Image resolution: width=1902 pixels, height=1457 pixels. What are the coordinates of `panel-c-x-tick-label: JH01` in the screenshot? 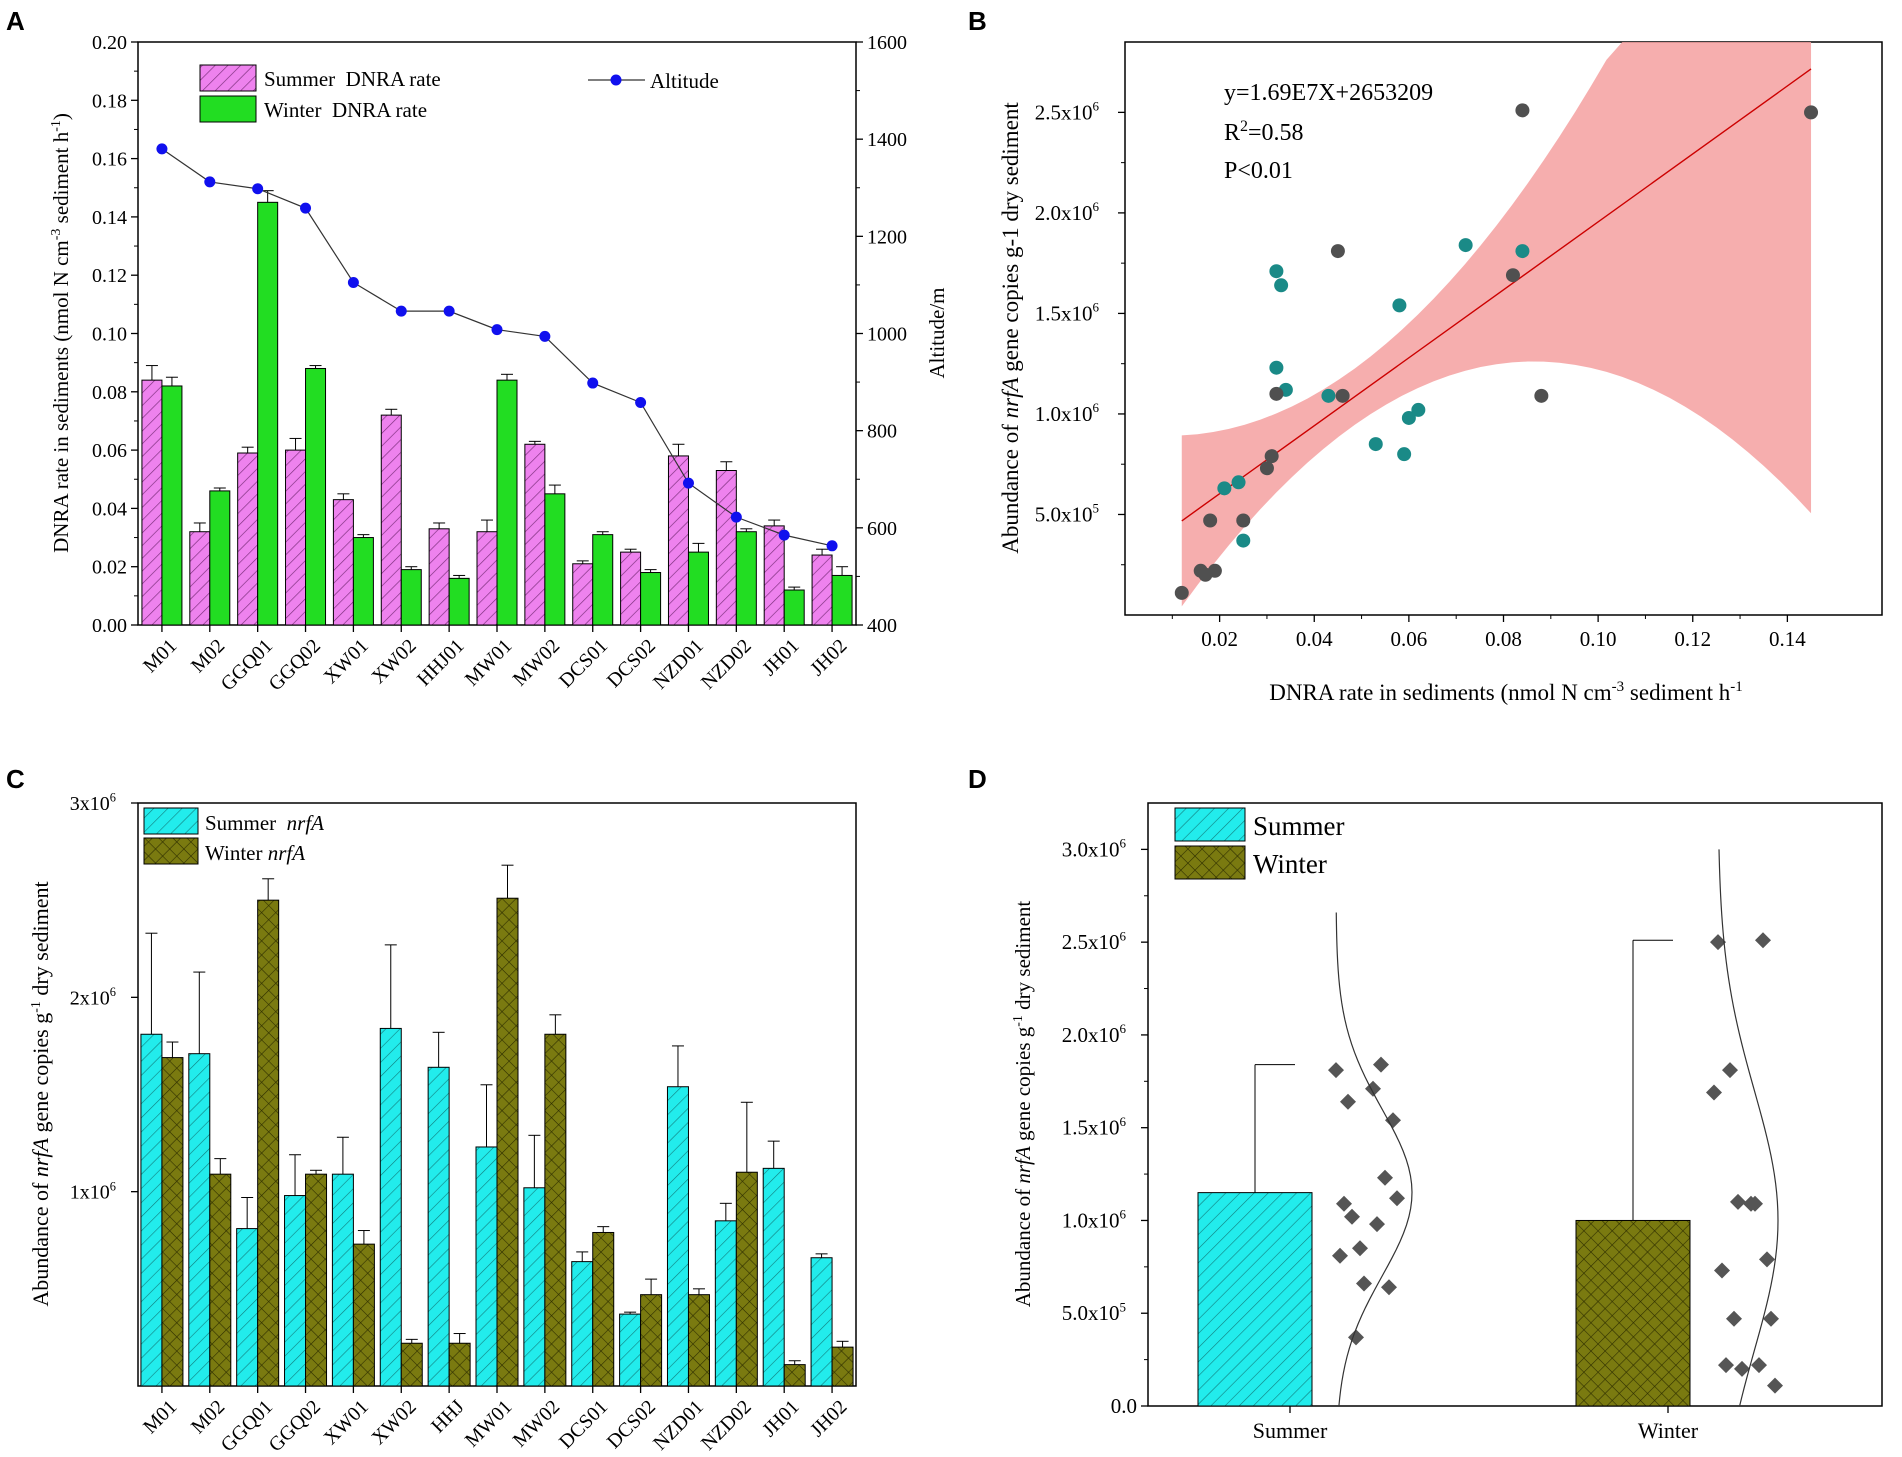 It's located at (780, 1418).